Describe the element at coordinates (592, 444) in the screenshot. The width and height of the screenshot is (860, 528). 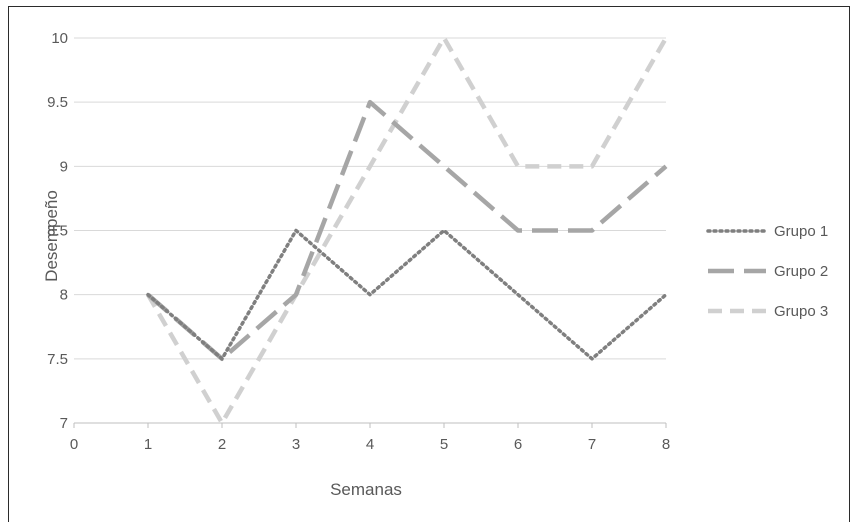
I see `x-tick-label: 7` at that location.